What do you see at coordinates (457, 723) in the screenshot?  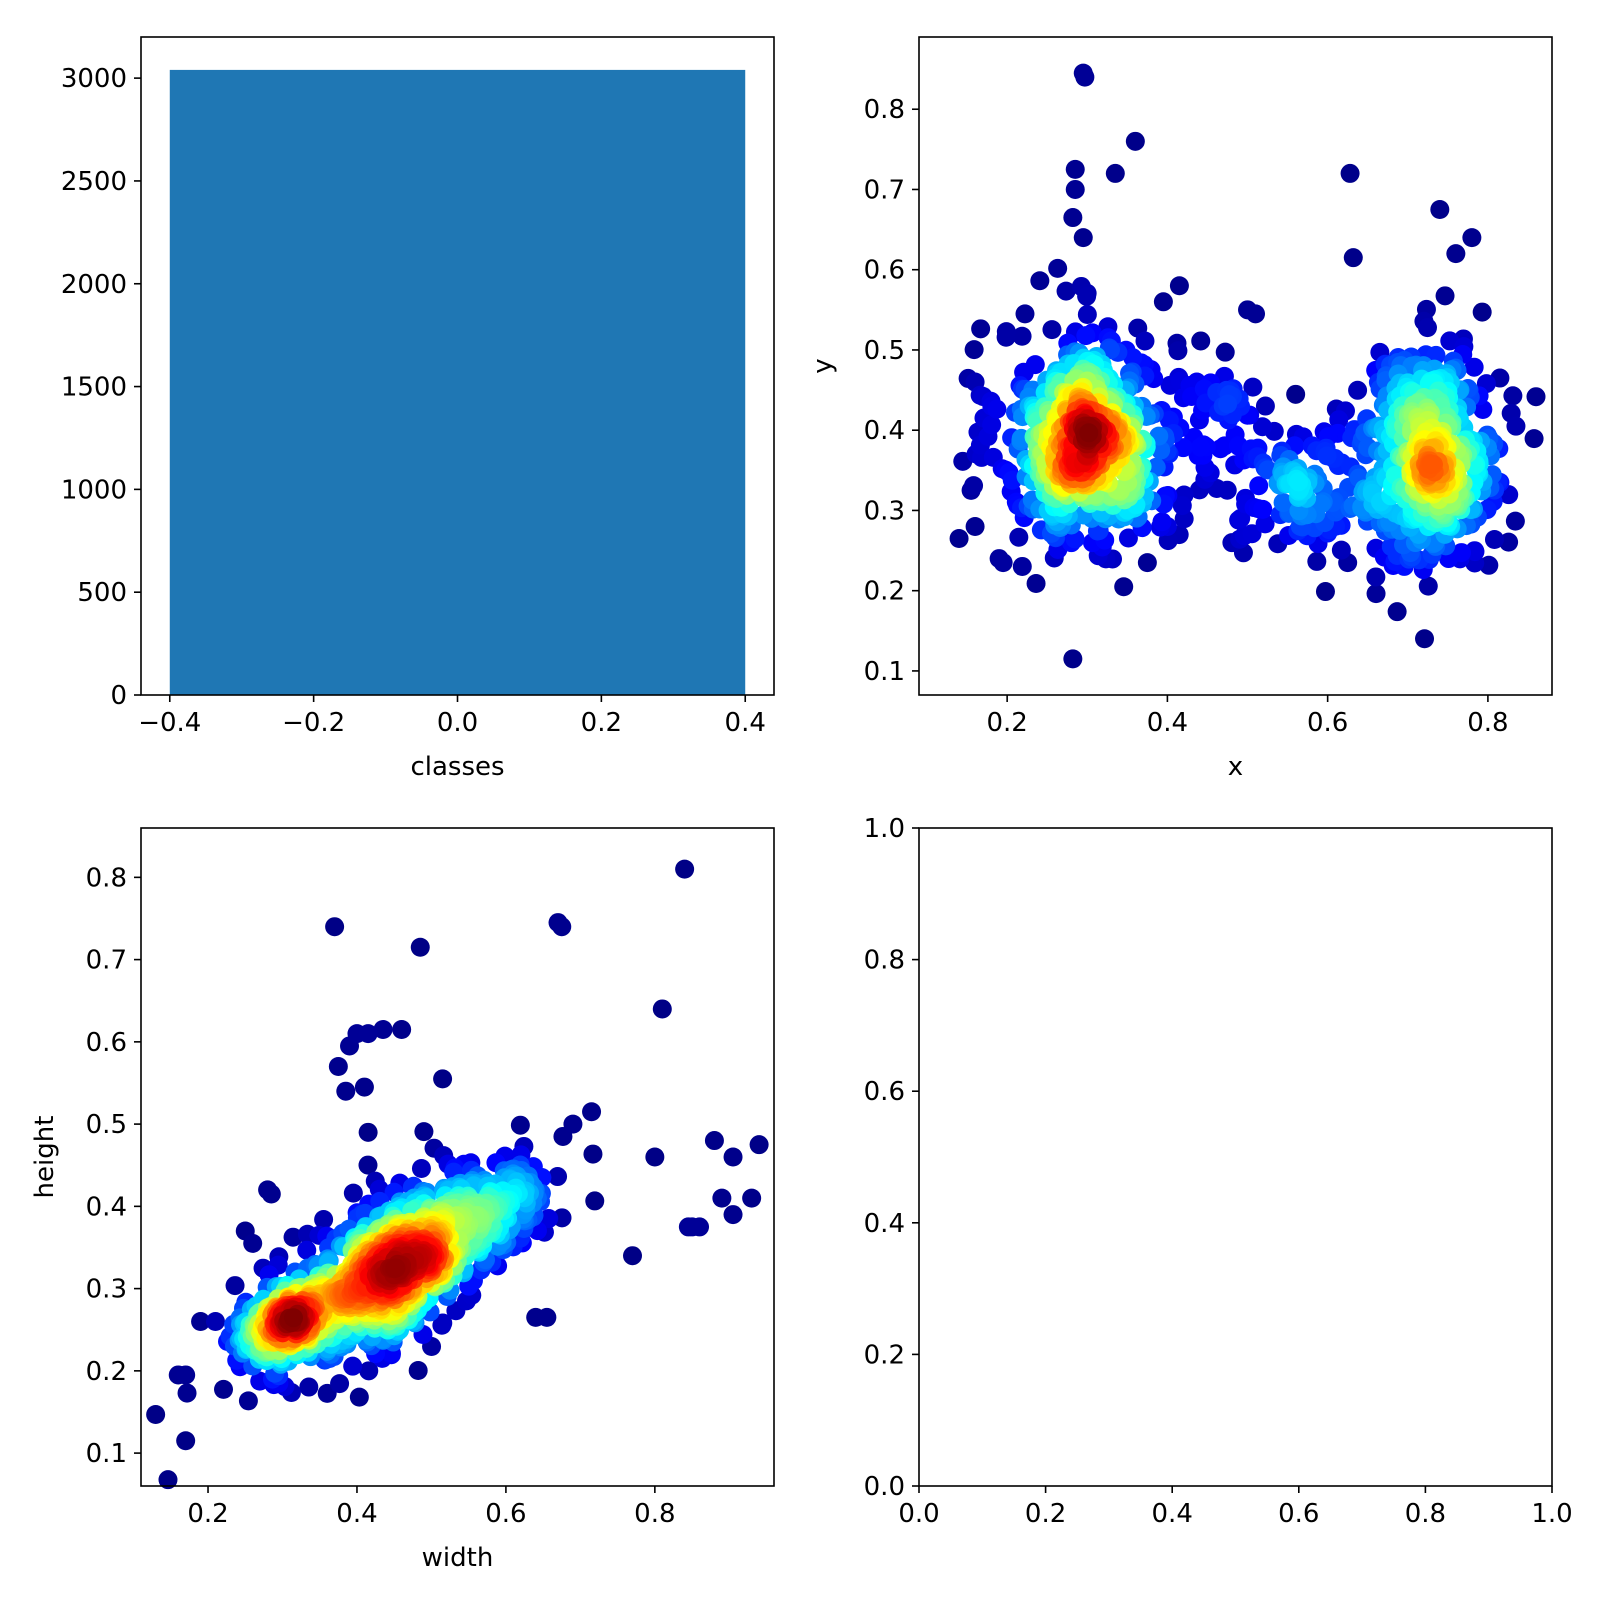 I see `x-tick-label: 0.0` at bounding box center [457, 723].